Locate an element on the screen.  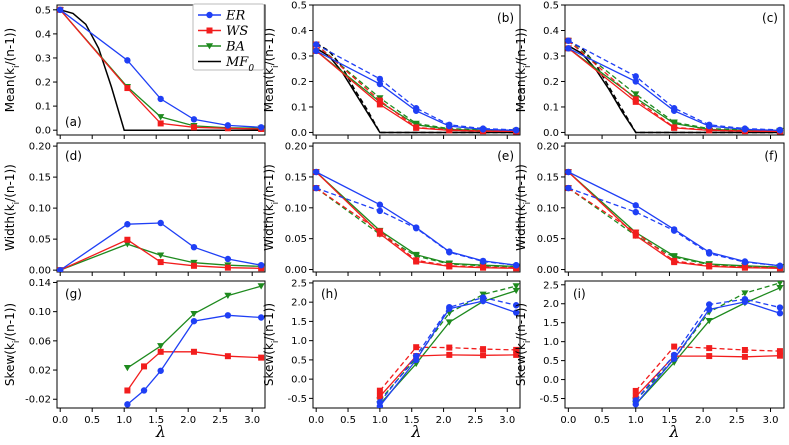
legend-label: MF0 is located at coordinates (239, 64).